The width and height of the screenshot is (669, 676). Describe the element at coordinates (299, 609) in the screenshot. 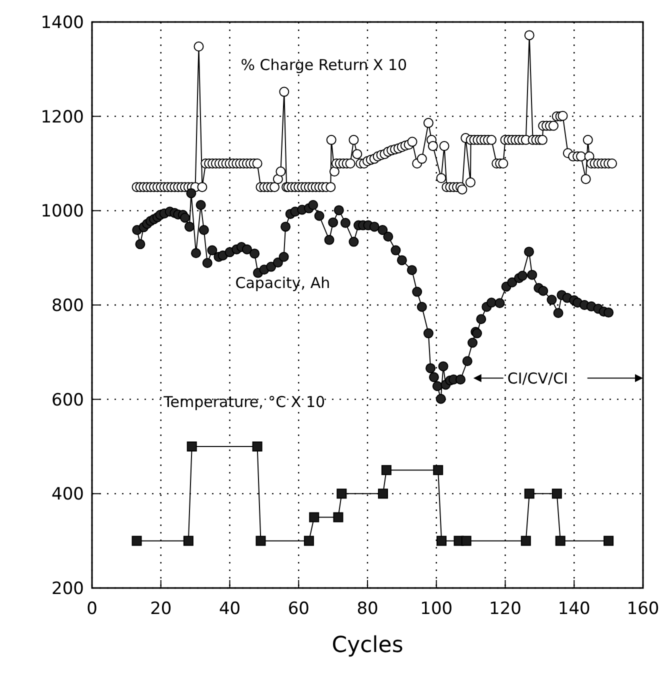

I see `x-tick-label: 60` at that location.